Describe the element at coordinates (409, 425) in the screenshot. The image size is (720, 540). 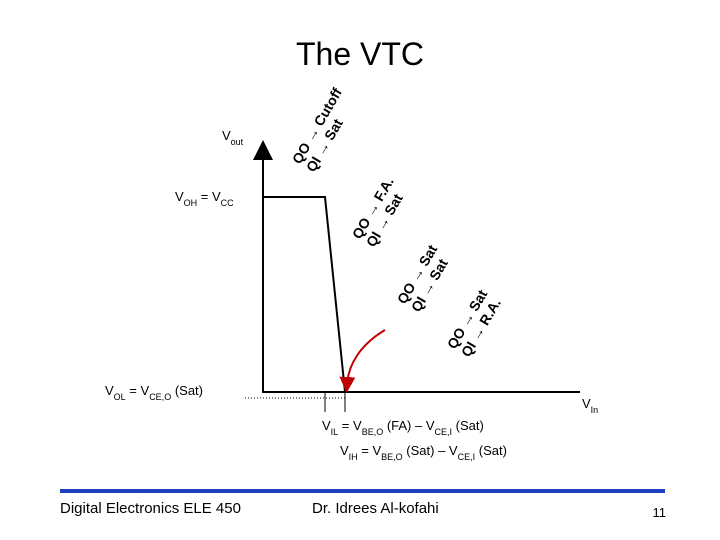
I see `label-text: (FA) – V` at that location.